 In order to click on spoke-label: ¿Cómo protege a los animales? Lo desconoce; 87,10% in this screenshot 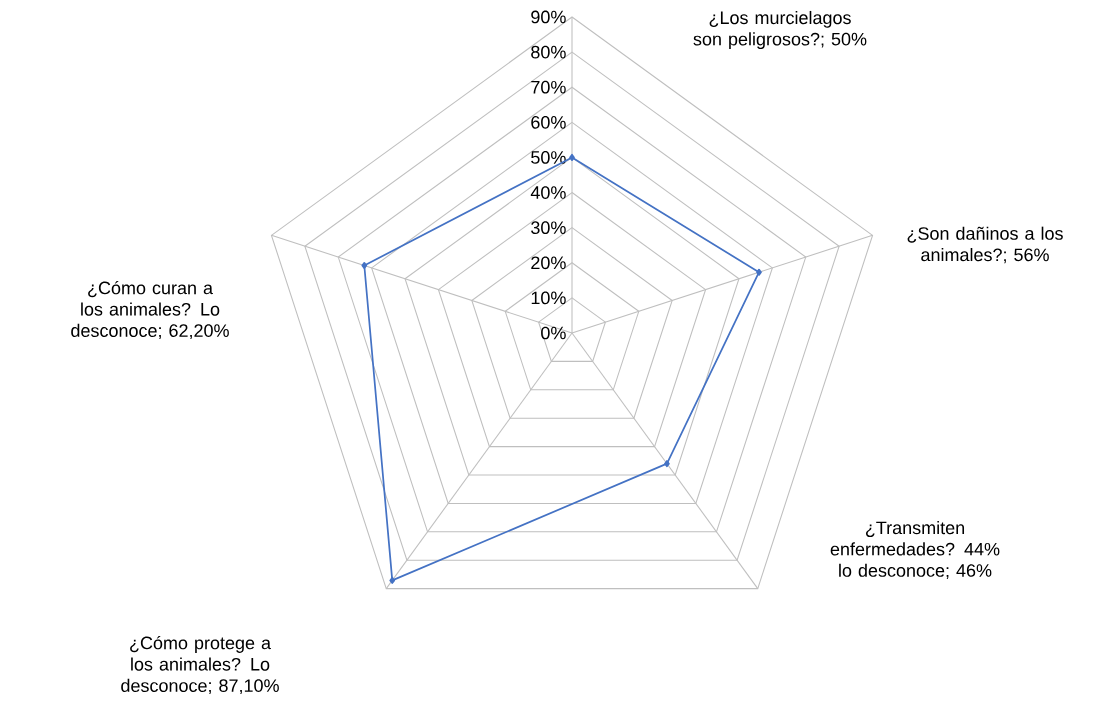, I will do `click(200, 665)`.